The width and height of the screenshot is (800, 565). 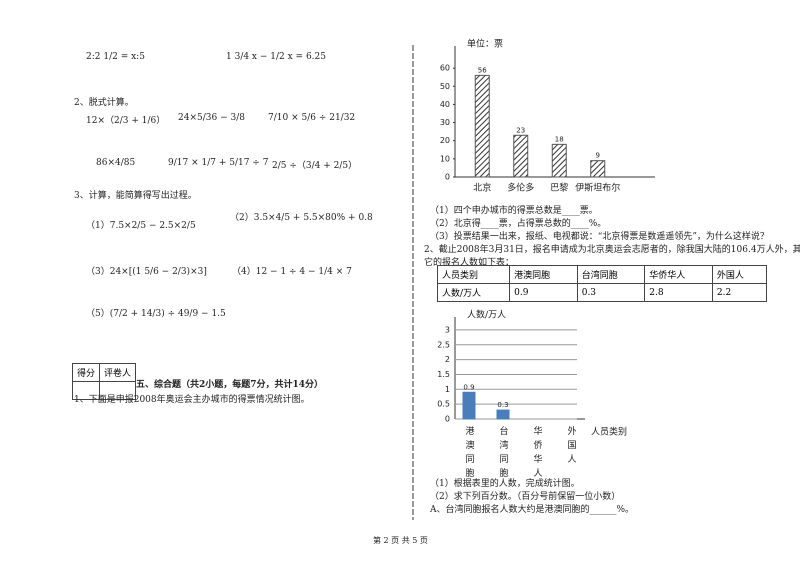 What do you see at coordinates (518, 224) in the screenshot?
I see `question: （2）北京得____票，占得票总数的____%。` at bounding box center [518, 224].